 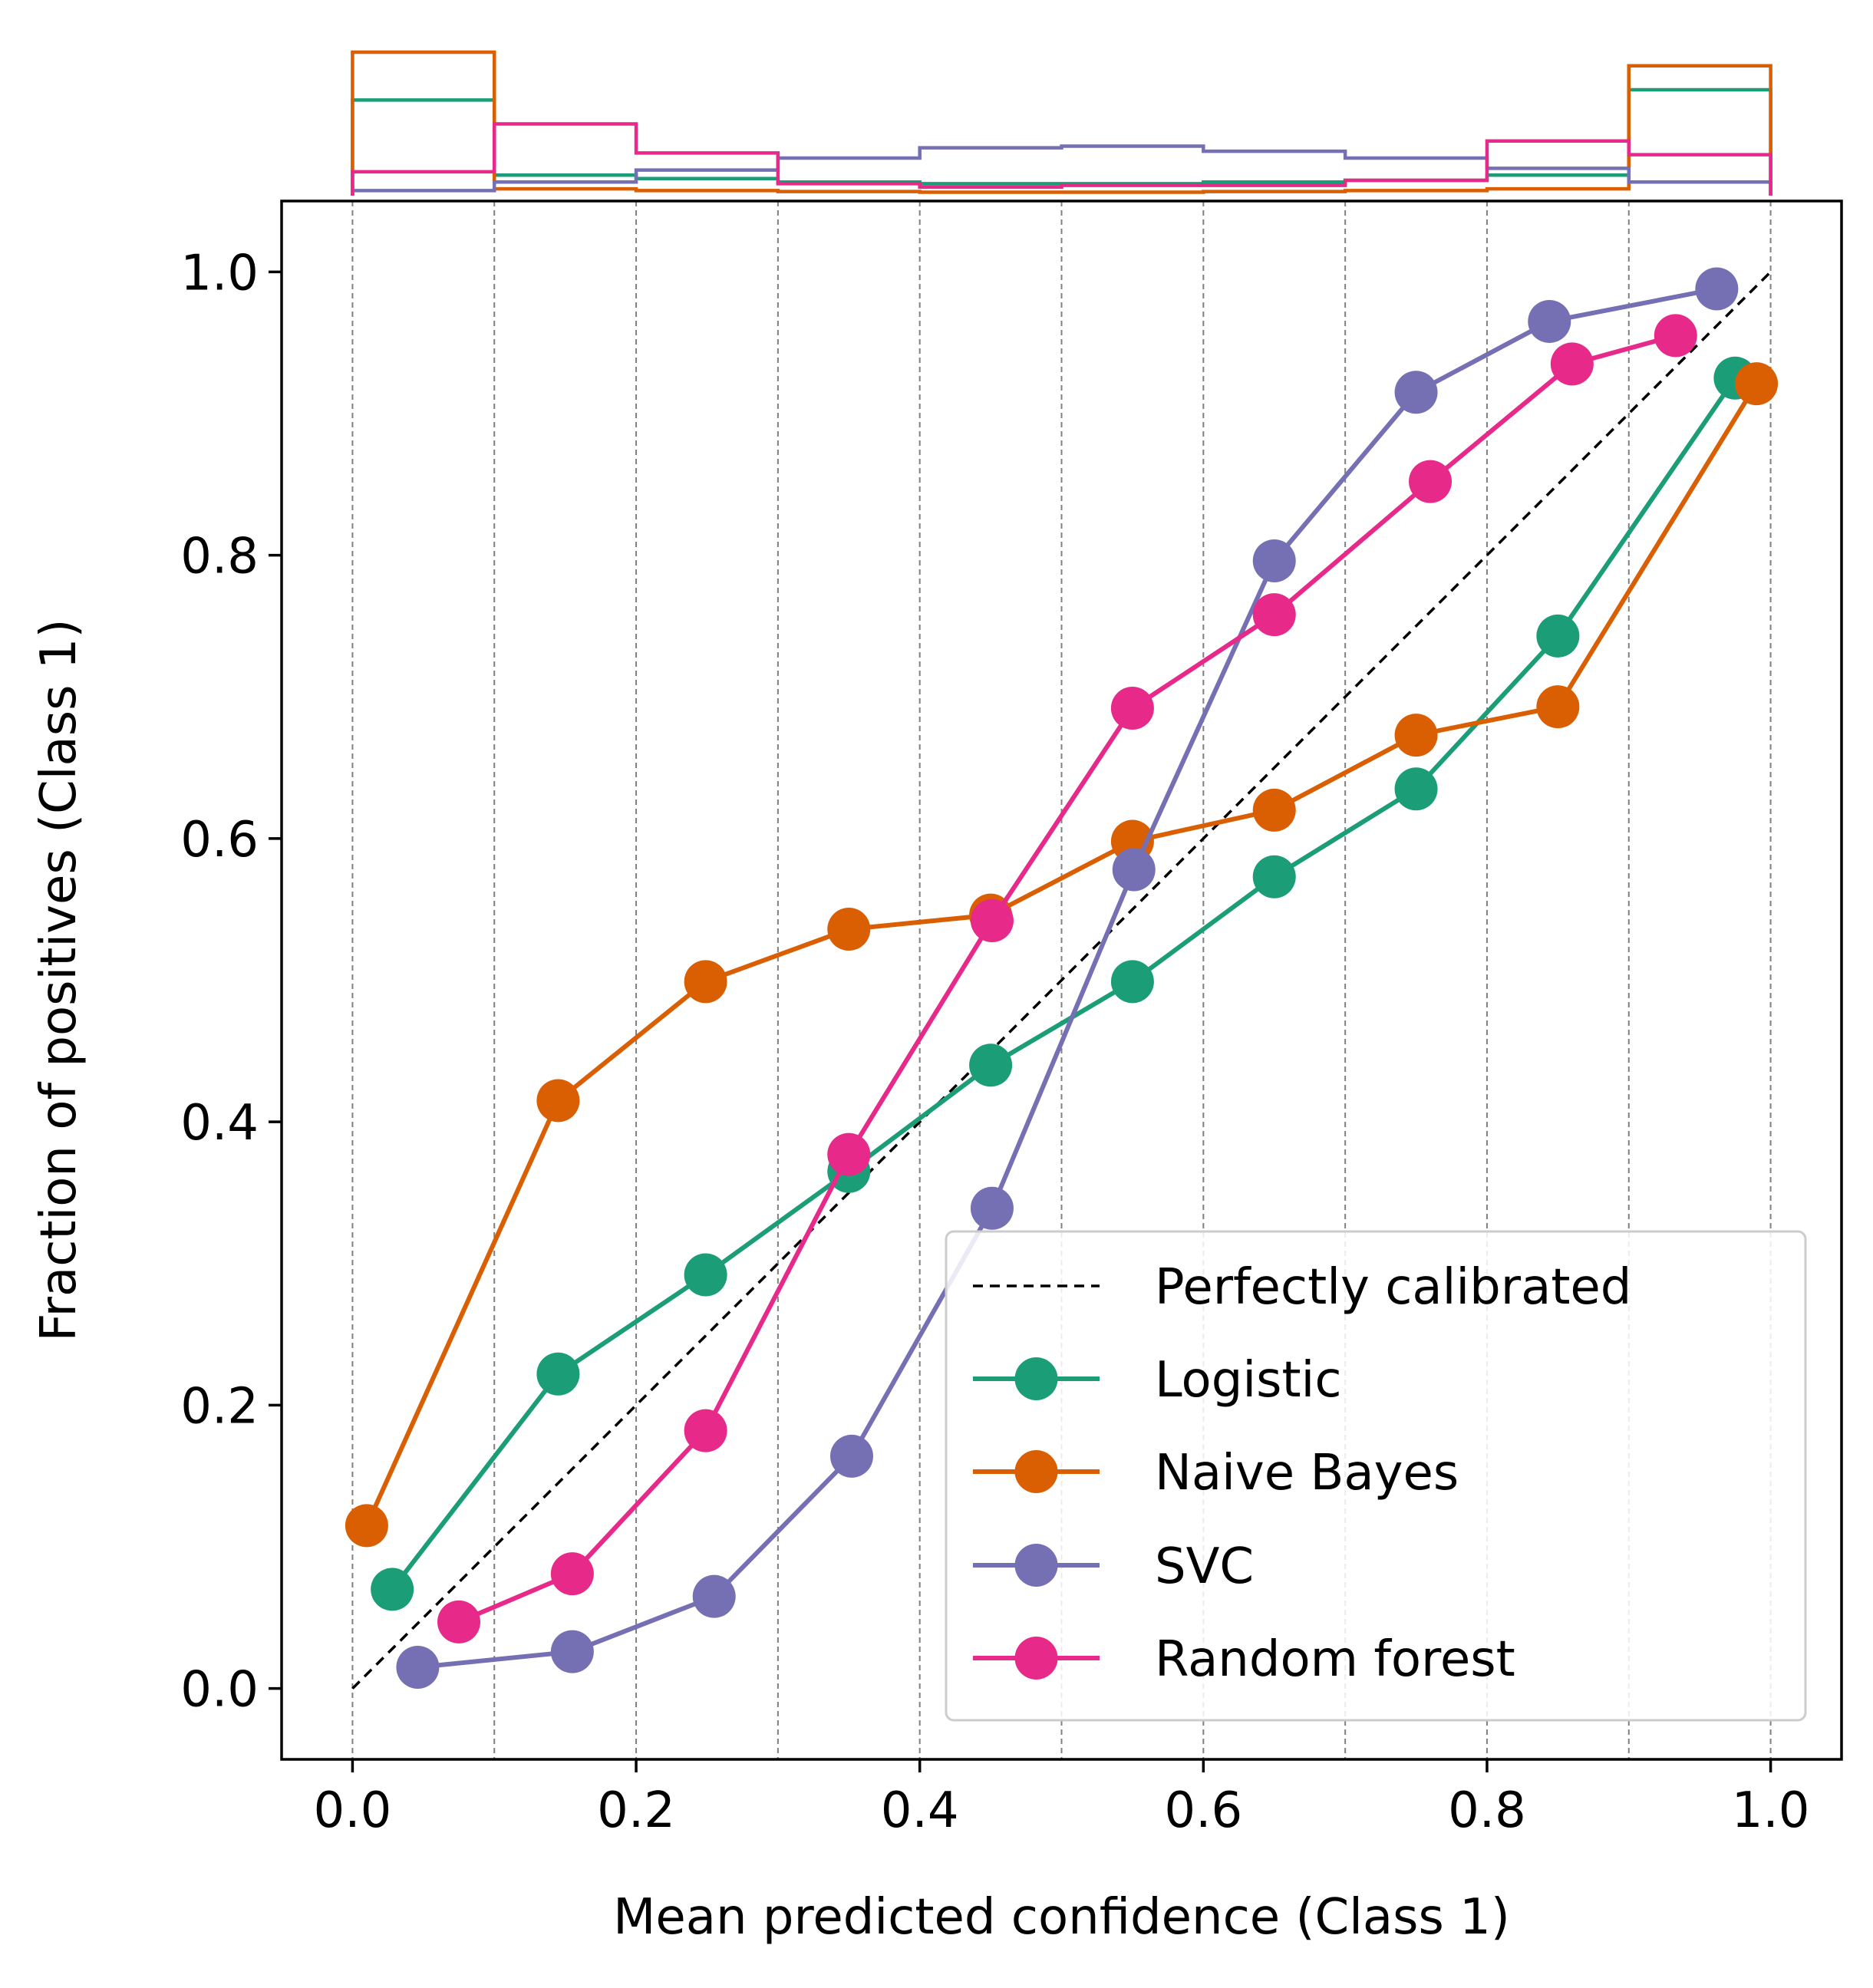 I want to click on legend-label-perfectly-calibrated: Perfectly calibrated, so click(x=1393, y=1287).